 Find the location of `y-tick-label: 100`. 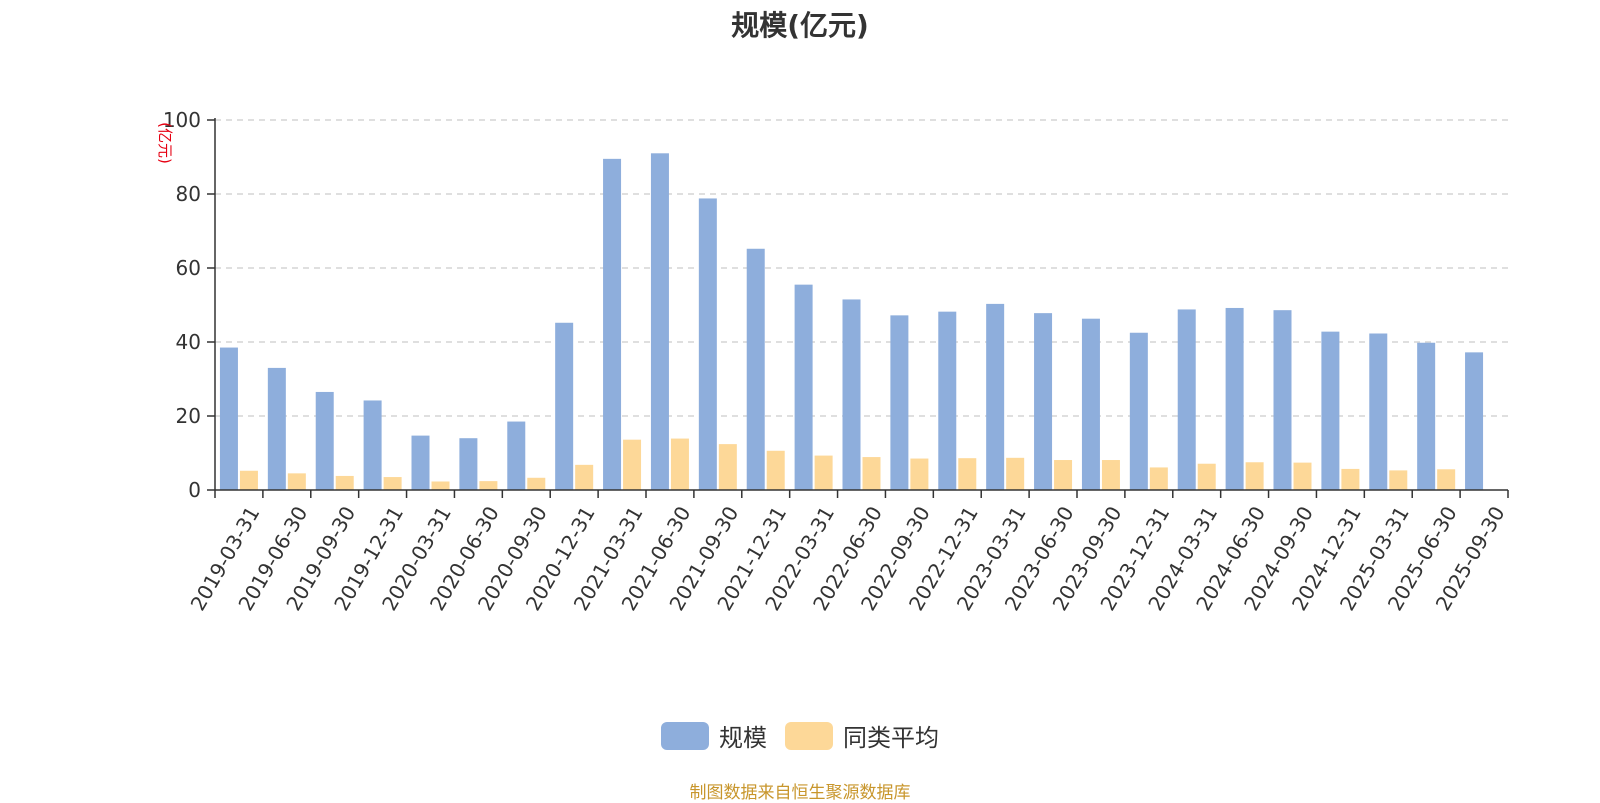

y-tick-label: 100 is located at coordinates (182, 120).